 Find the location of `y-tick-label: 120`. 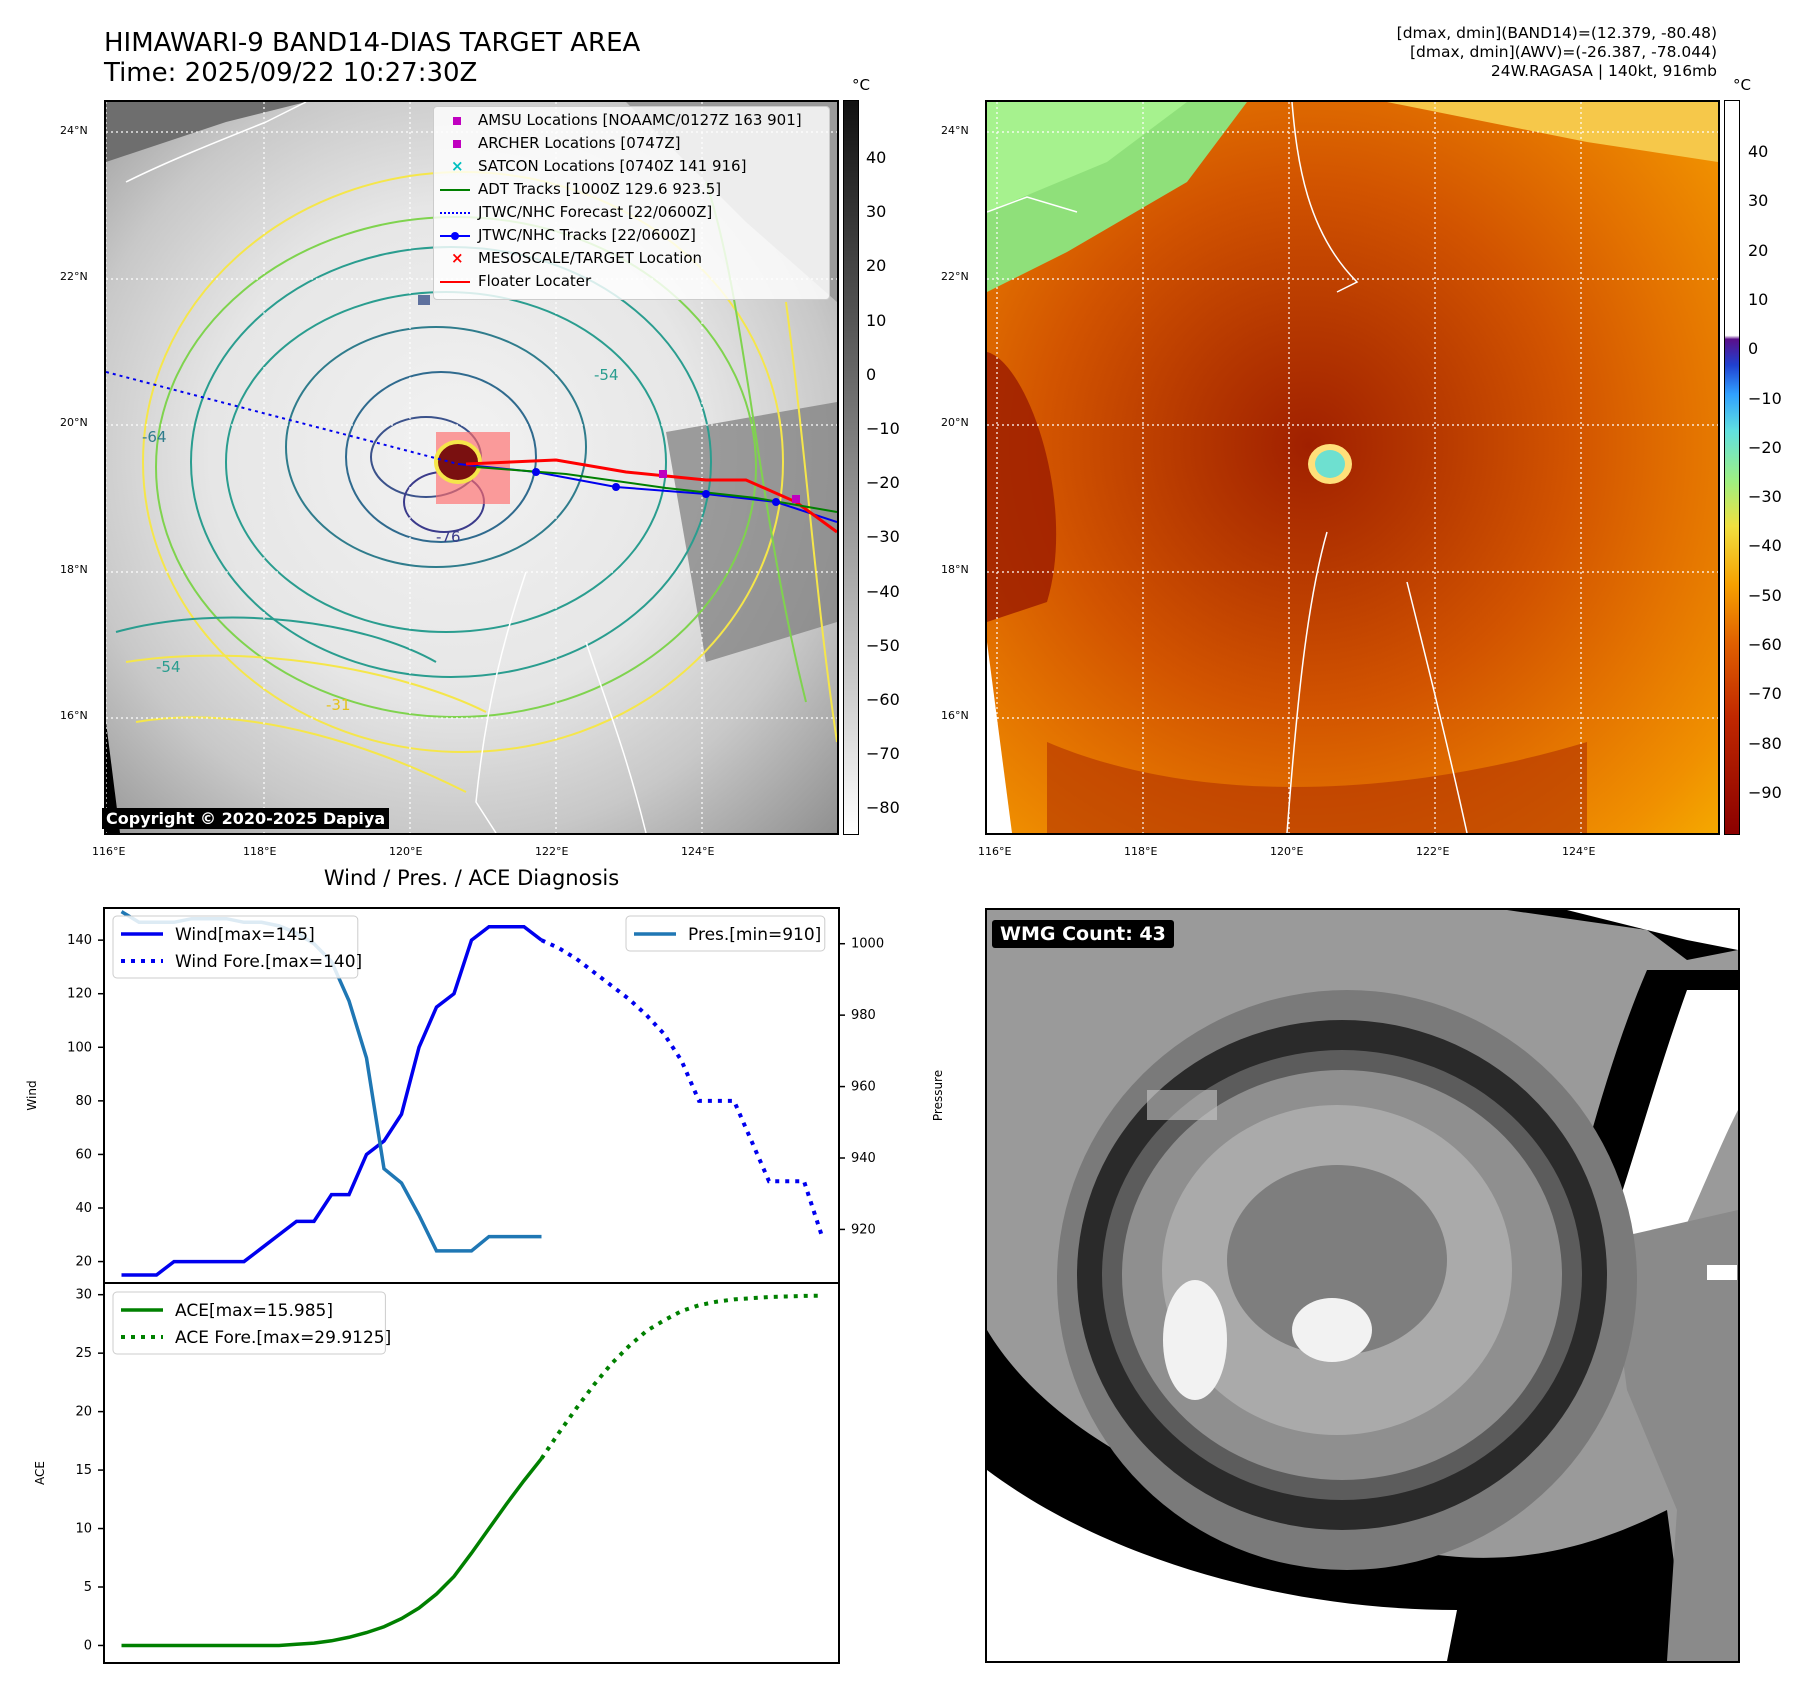

y-tick-label: 120 is located at coordinates (79, 994).